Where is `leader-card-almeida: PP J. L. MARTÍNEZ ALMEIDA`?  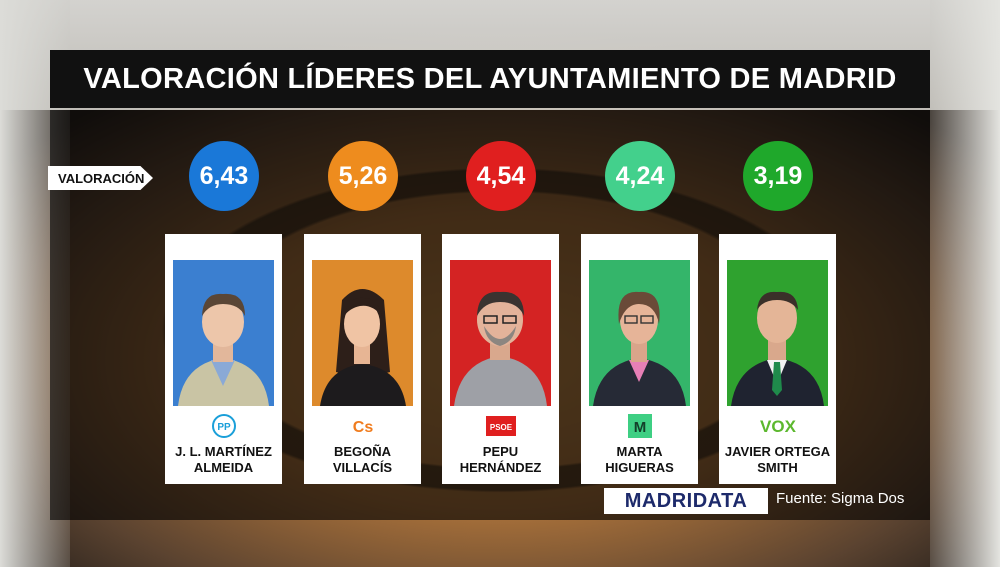
leader-card-almeida: PP J. L. MARTÍNEZ ALMEIDA is located at coordinates (223, 359).